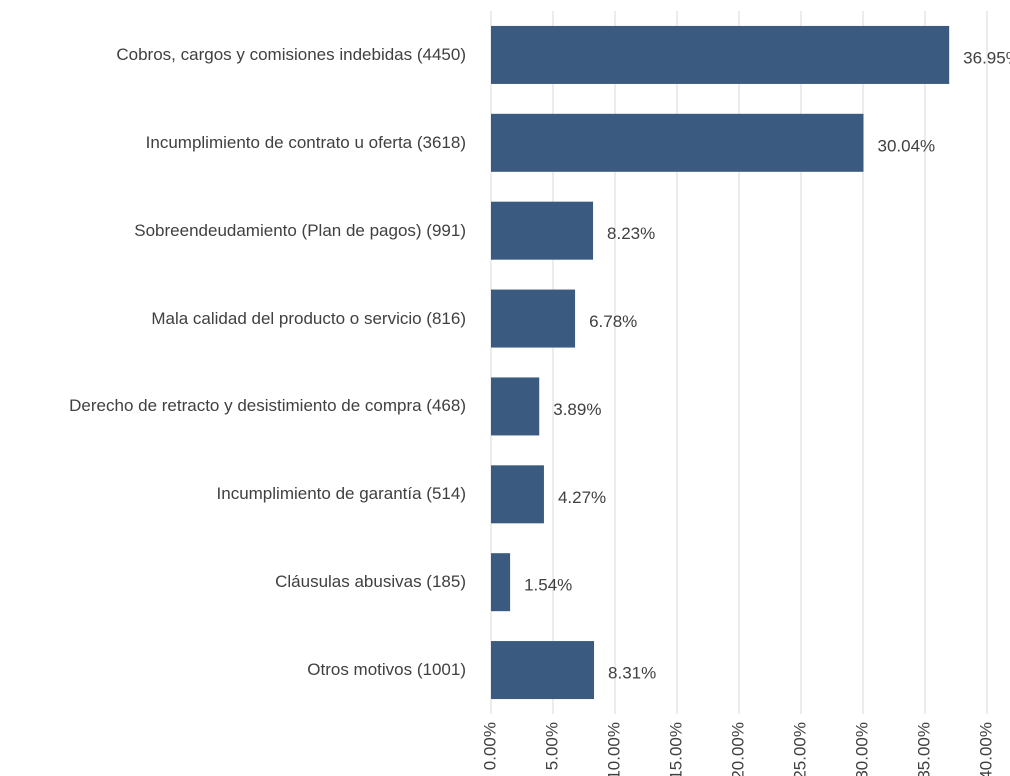 The width and height of the screenshot is (1010, 776). What do you see at coordinates (577, 409) in the screenshot?
I see `data-label: 3.89%` at bounding box center [577, 409].